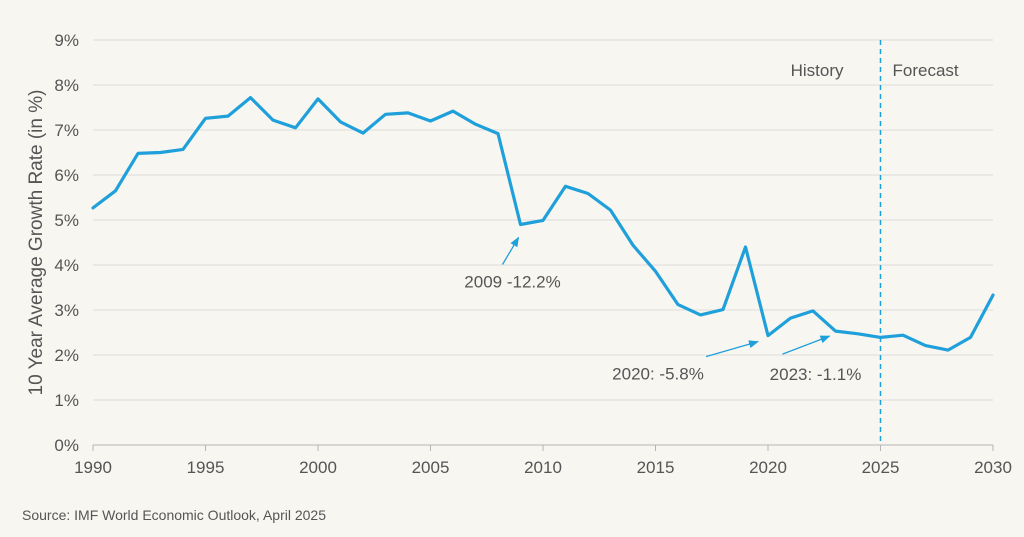 The height and width of the screenshot is (537, 1024). What do you see at coordinates (543, 467) in the screenshot?
I see `x-tick-label: 2010` at bounding box center [543, 467].